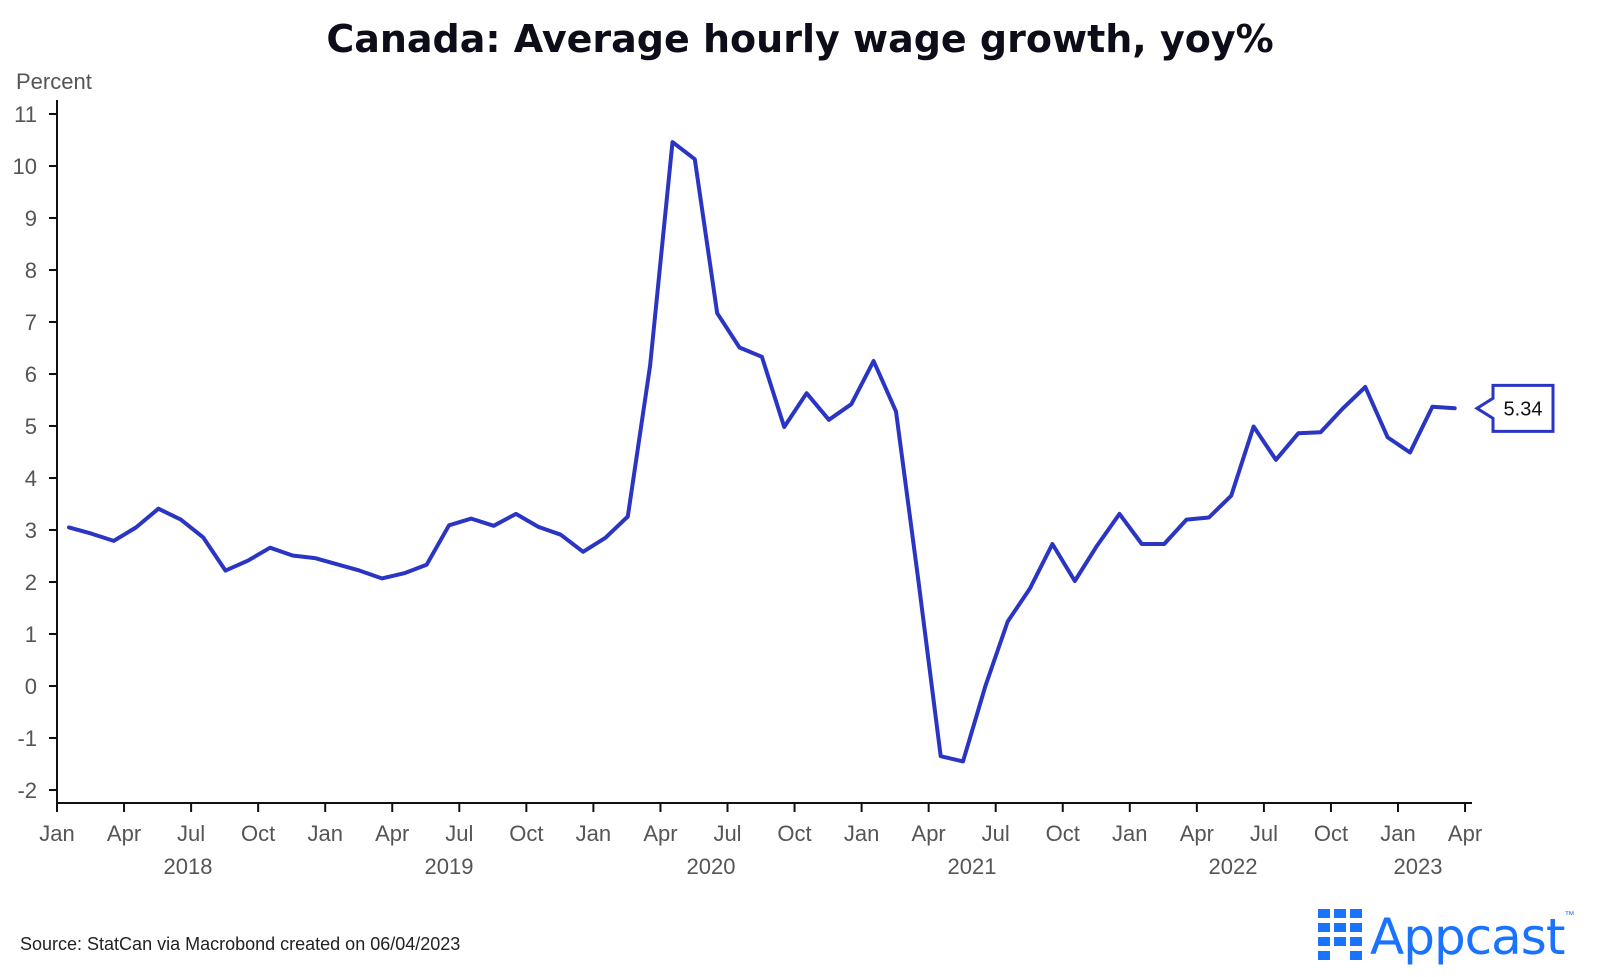  I want to click on y-tick-label: 5, so click(31, 426).